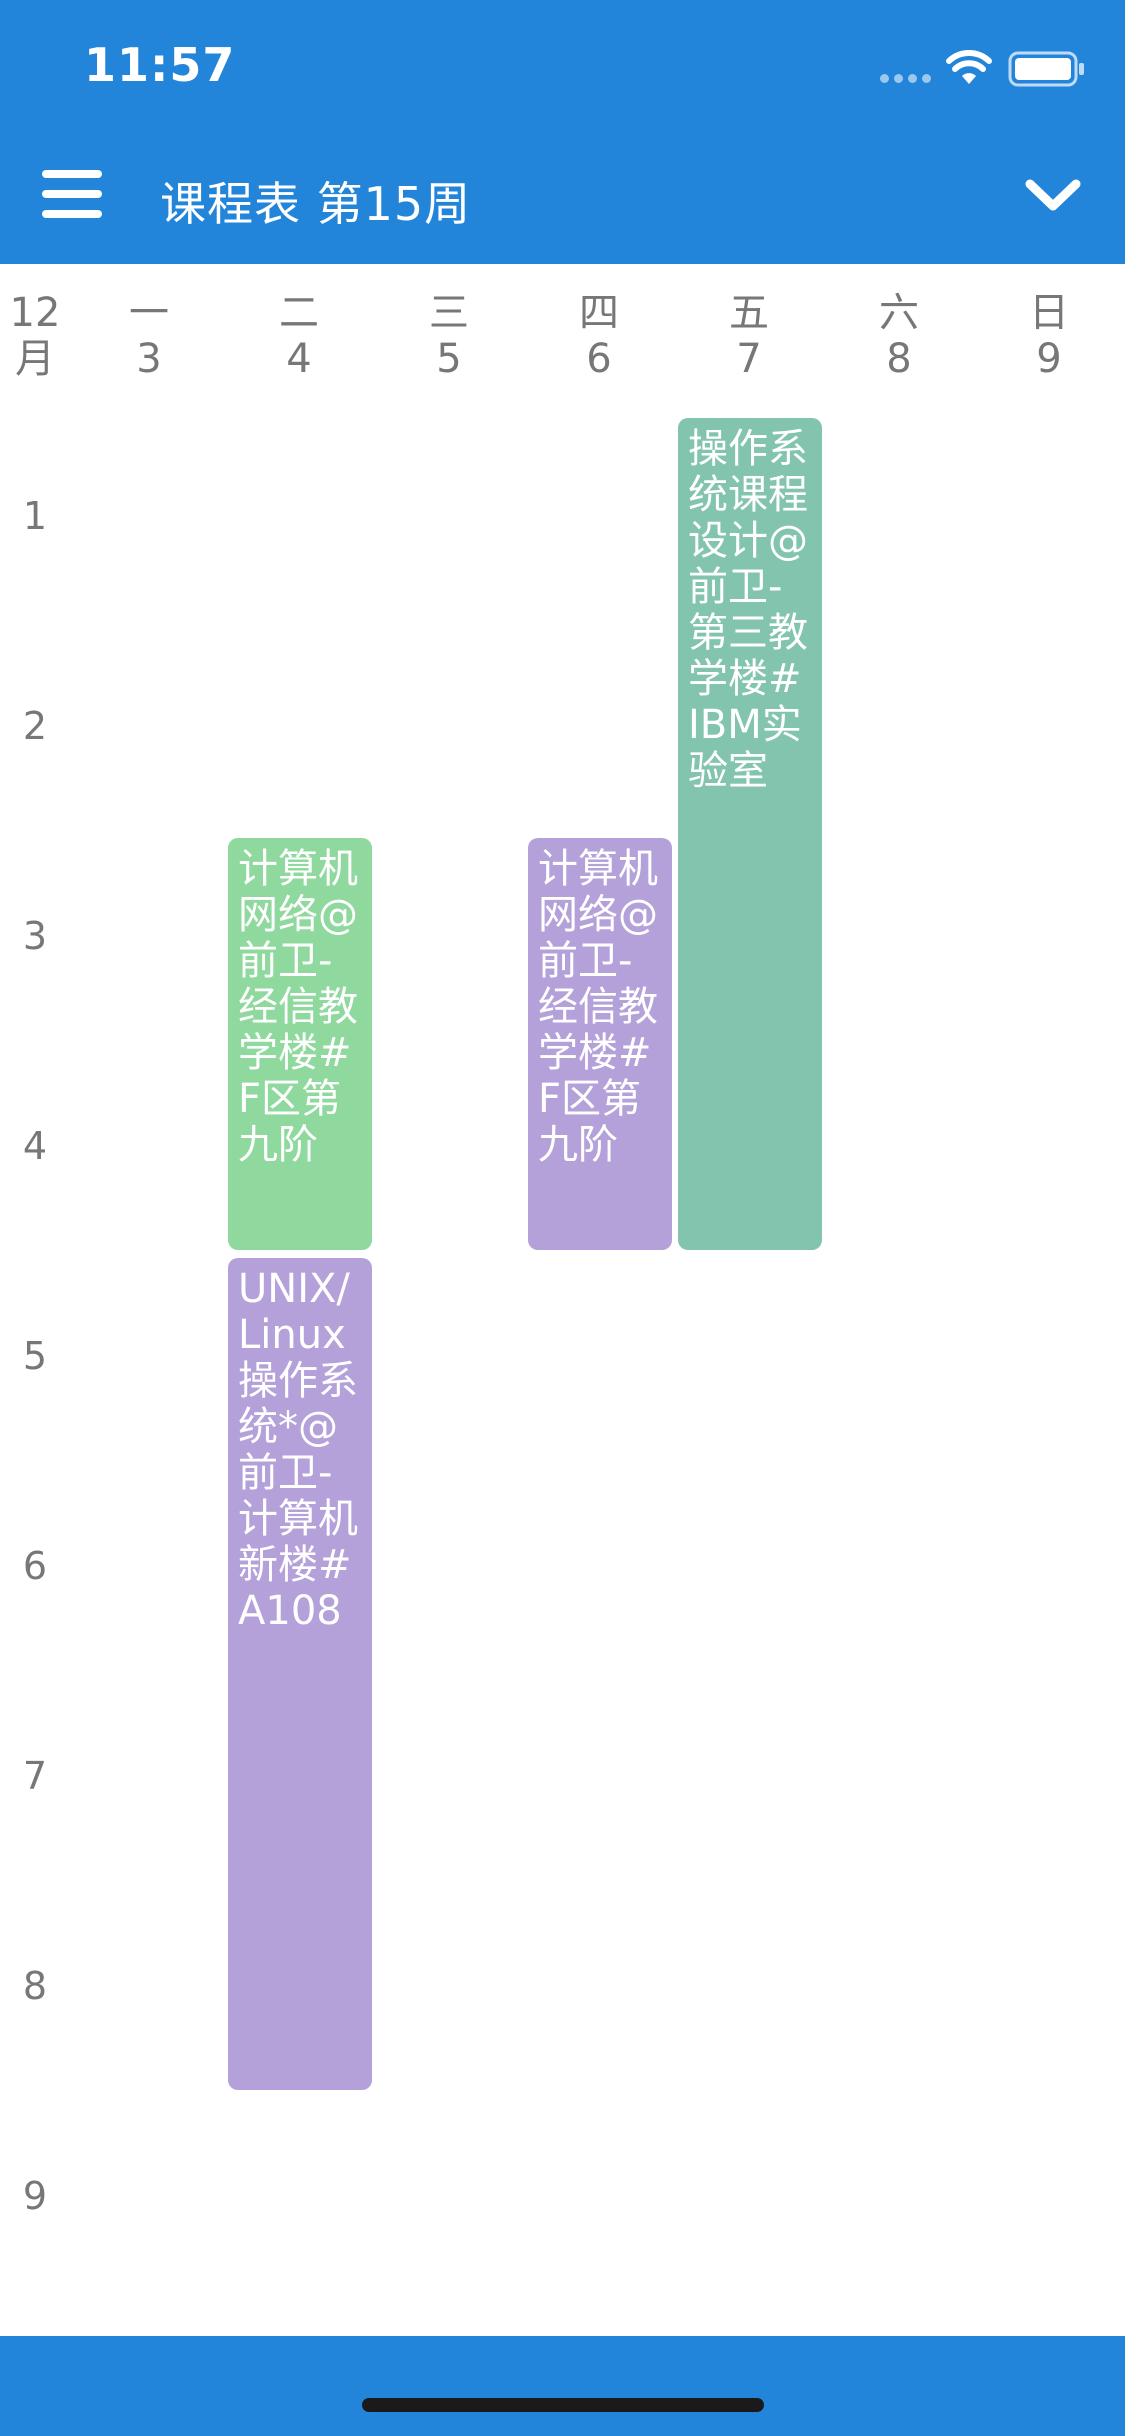 Image resolution: width=1125 pixels, height=2436 pixels. What do you see at coordinates (35, 2196) in the screenshot?
I see `period-number: 9` at bounding box center [35, 2196].